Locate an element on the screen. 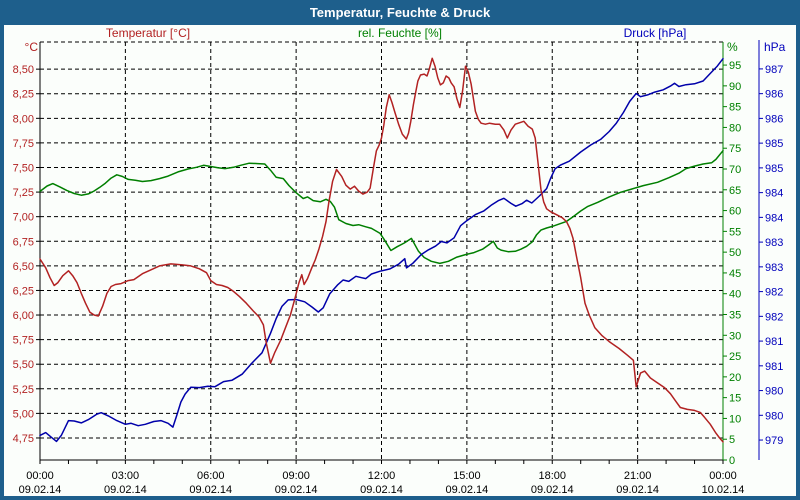 The height and width of the screenshot is (500, 800). humidity-tick-label: 45 is located at coordinates (735, 274).